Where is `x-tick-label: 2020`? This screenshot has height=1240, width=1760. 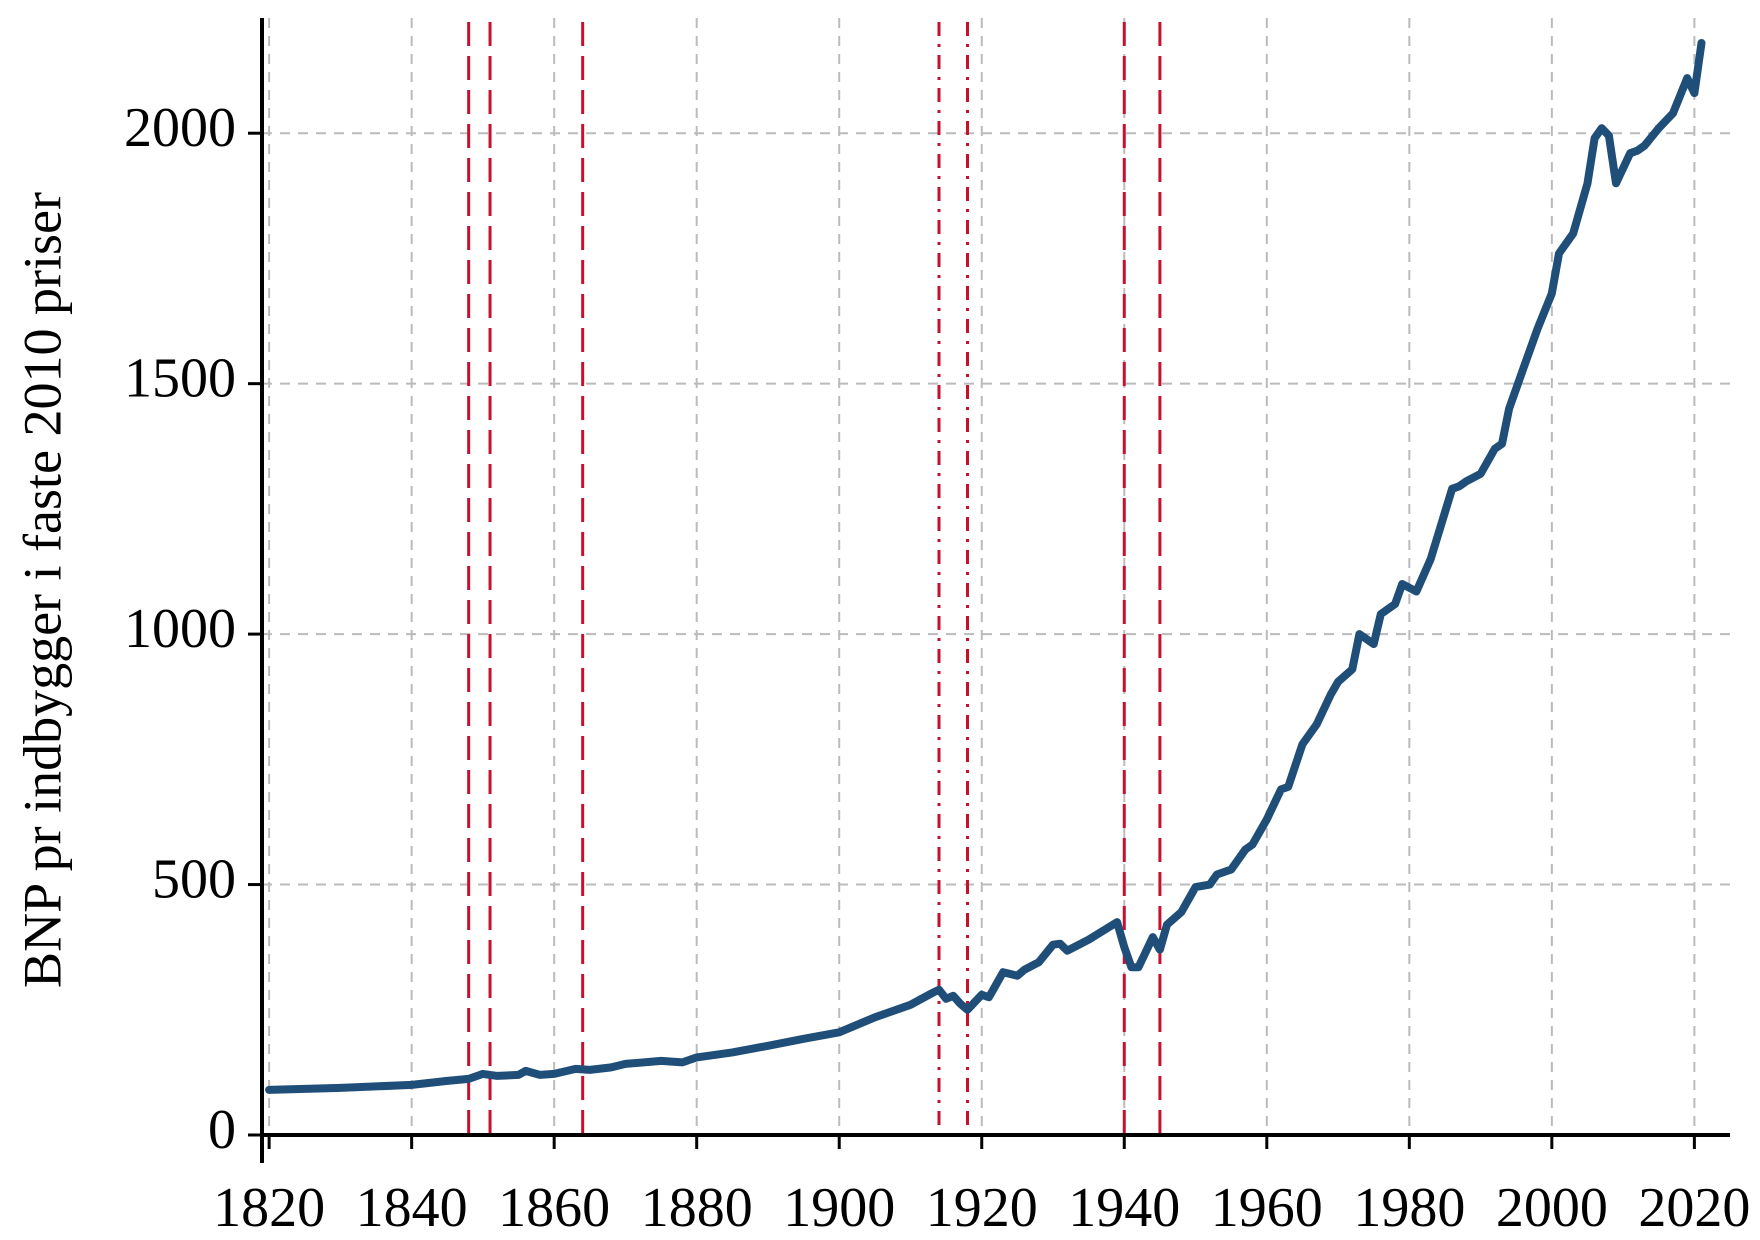 x-tick-label: 2020 is located at coordinates (1694, 1208).